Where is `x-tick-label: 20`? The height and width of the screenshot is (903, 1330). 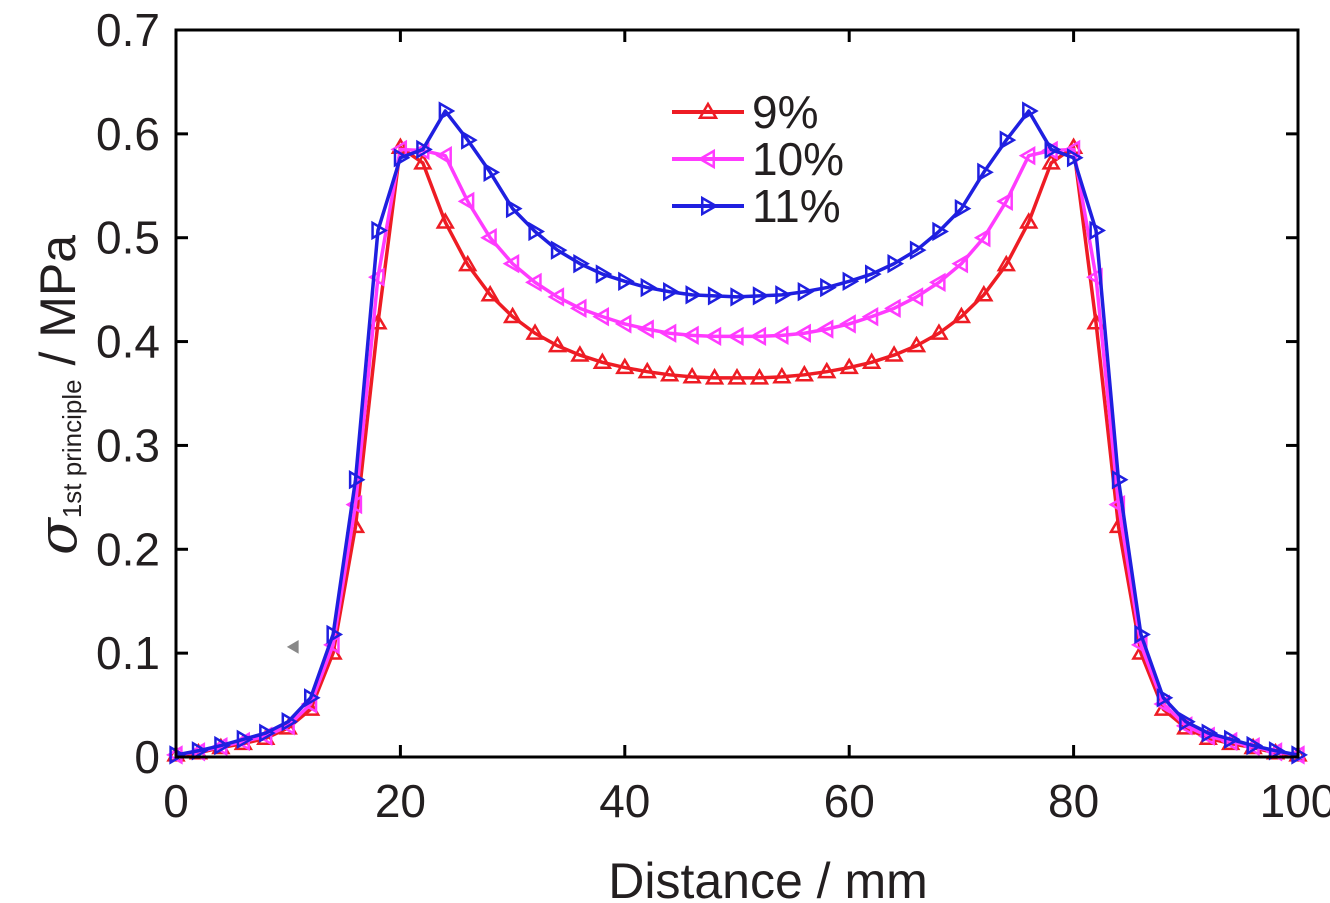 x-tick-label: 20 is located at coordinates (400, 801).